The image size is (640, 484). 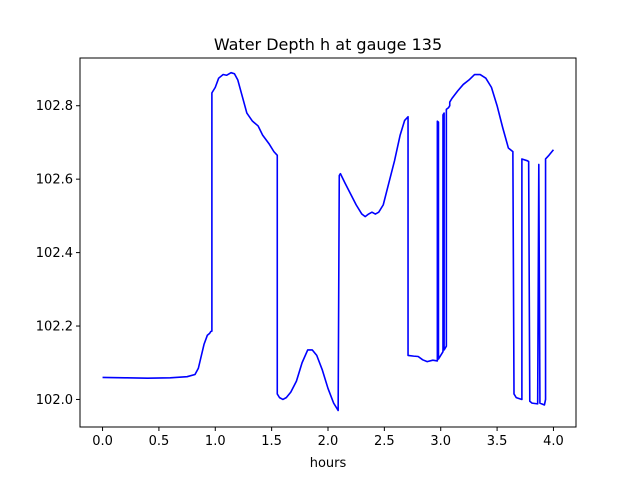 I want to click on y-axis: 102.0 102.2 102.4 102.6 102.8, so click(x=58, y=253).